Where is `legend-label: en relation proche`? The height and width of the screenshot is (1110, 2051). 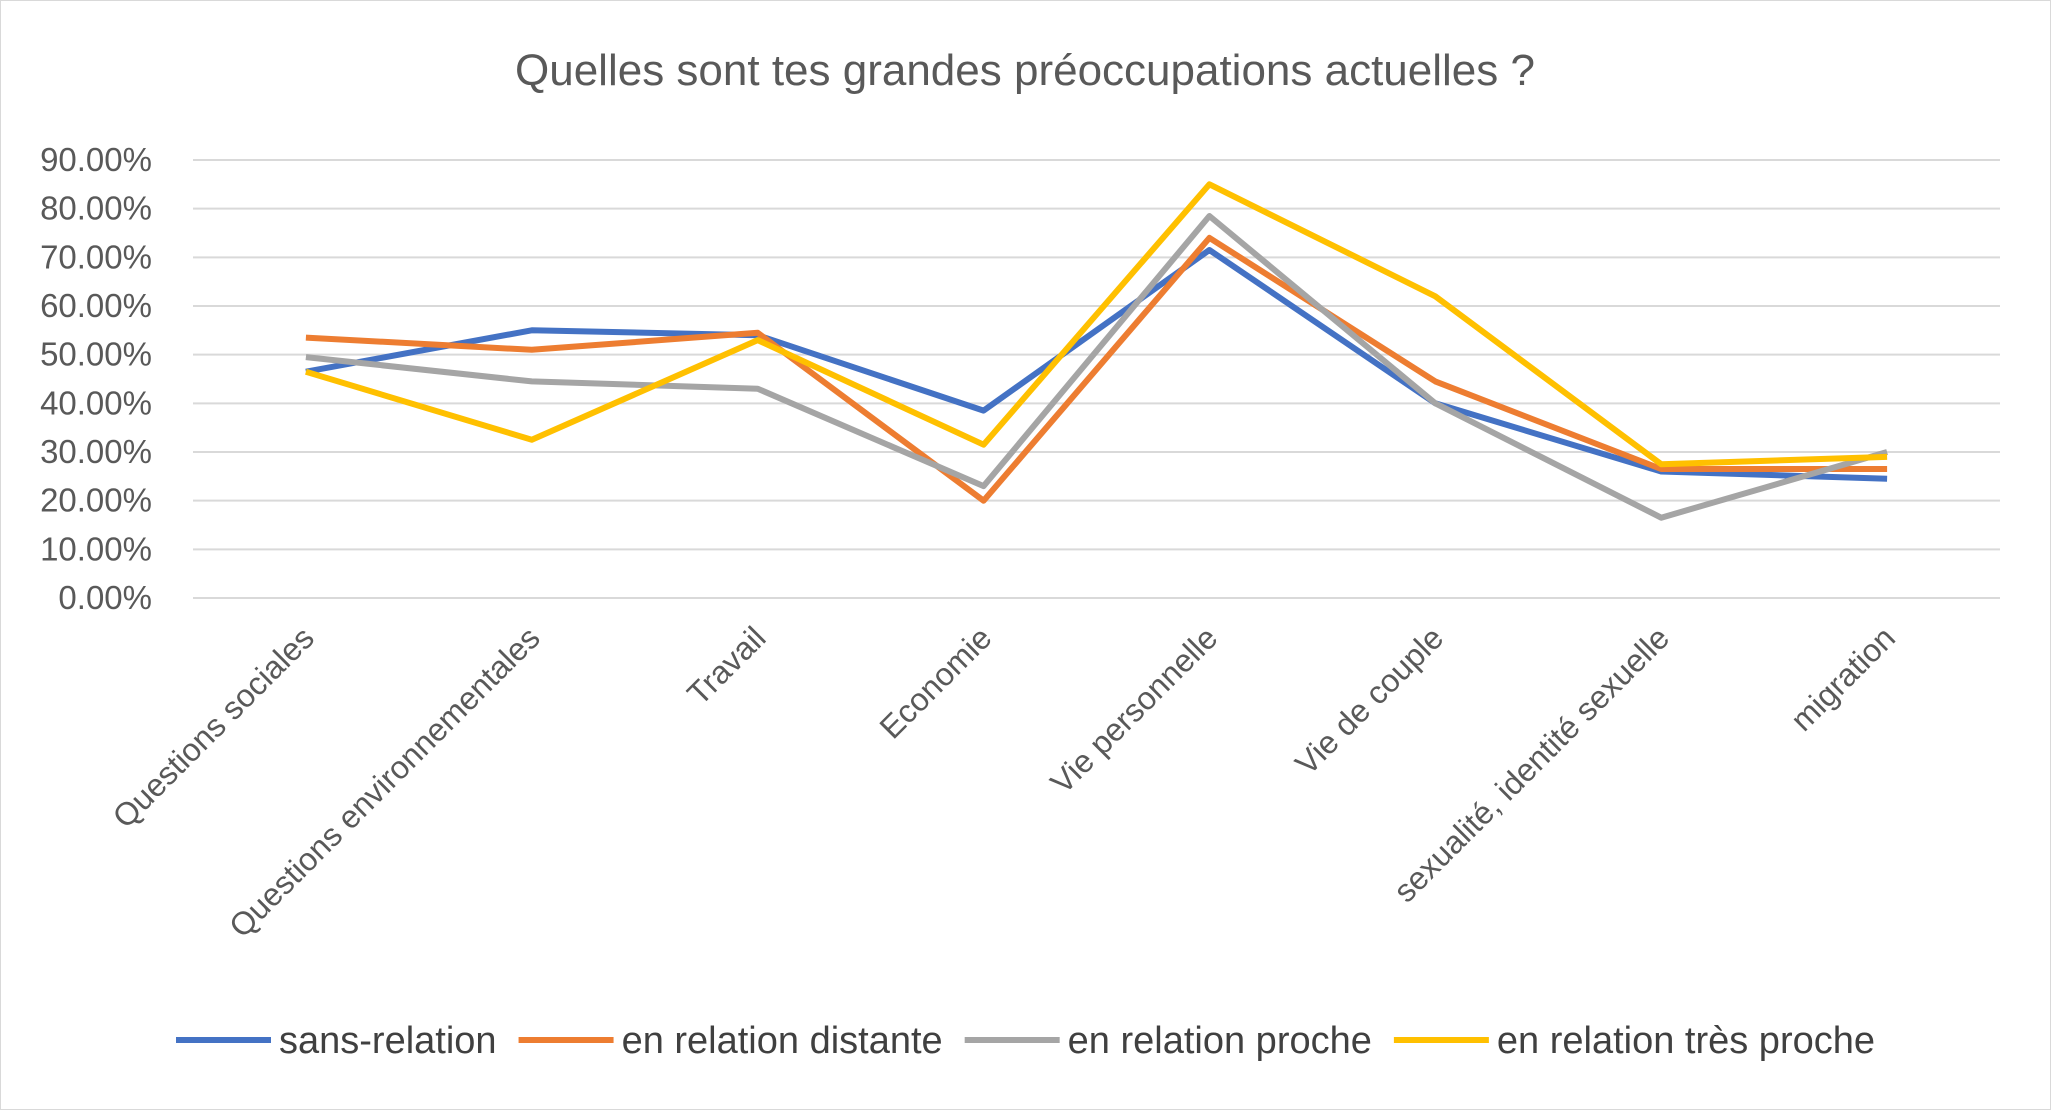 legend-label: en relation proche is located at coordinates (1220, 1041).